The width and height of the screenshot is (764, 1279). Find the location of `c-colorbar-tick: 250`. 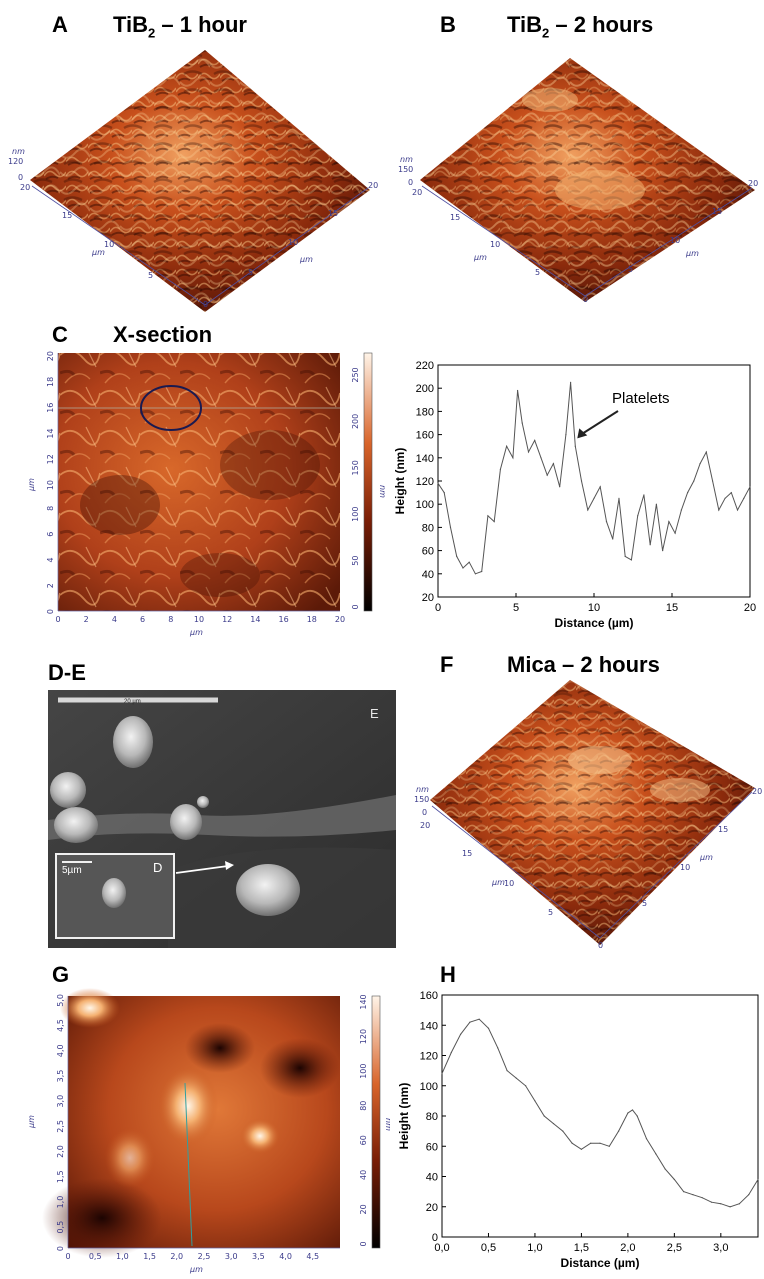

c-colorbar-tick: 250 is located at coordinates (355, 374).